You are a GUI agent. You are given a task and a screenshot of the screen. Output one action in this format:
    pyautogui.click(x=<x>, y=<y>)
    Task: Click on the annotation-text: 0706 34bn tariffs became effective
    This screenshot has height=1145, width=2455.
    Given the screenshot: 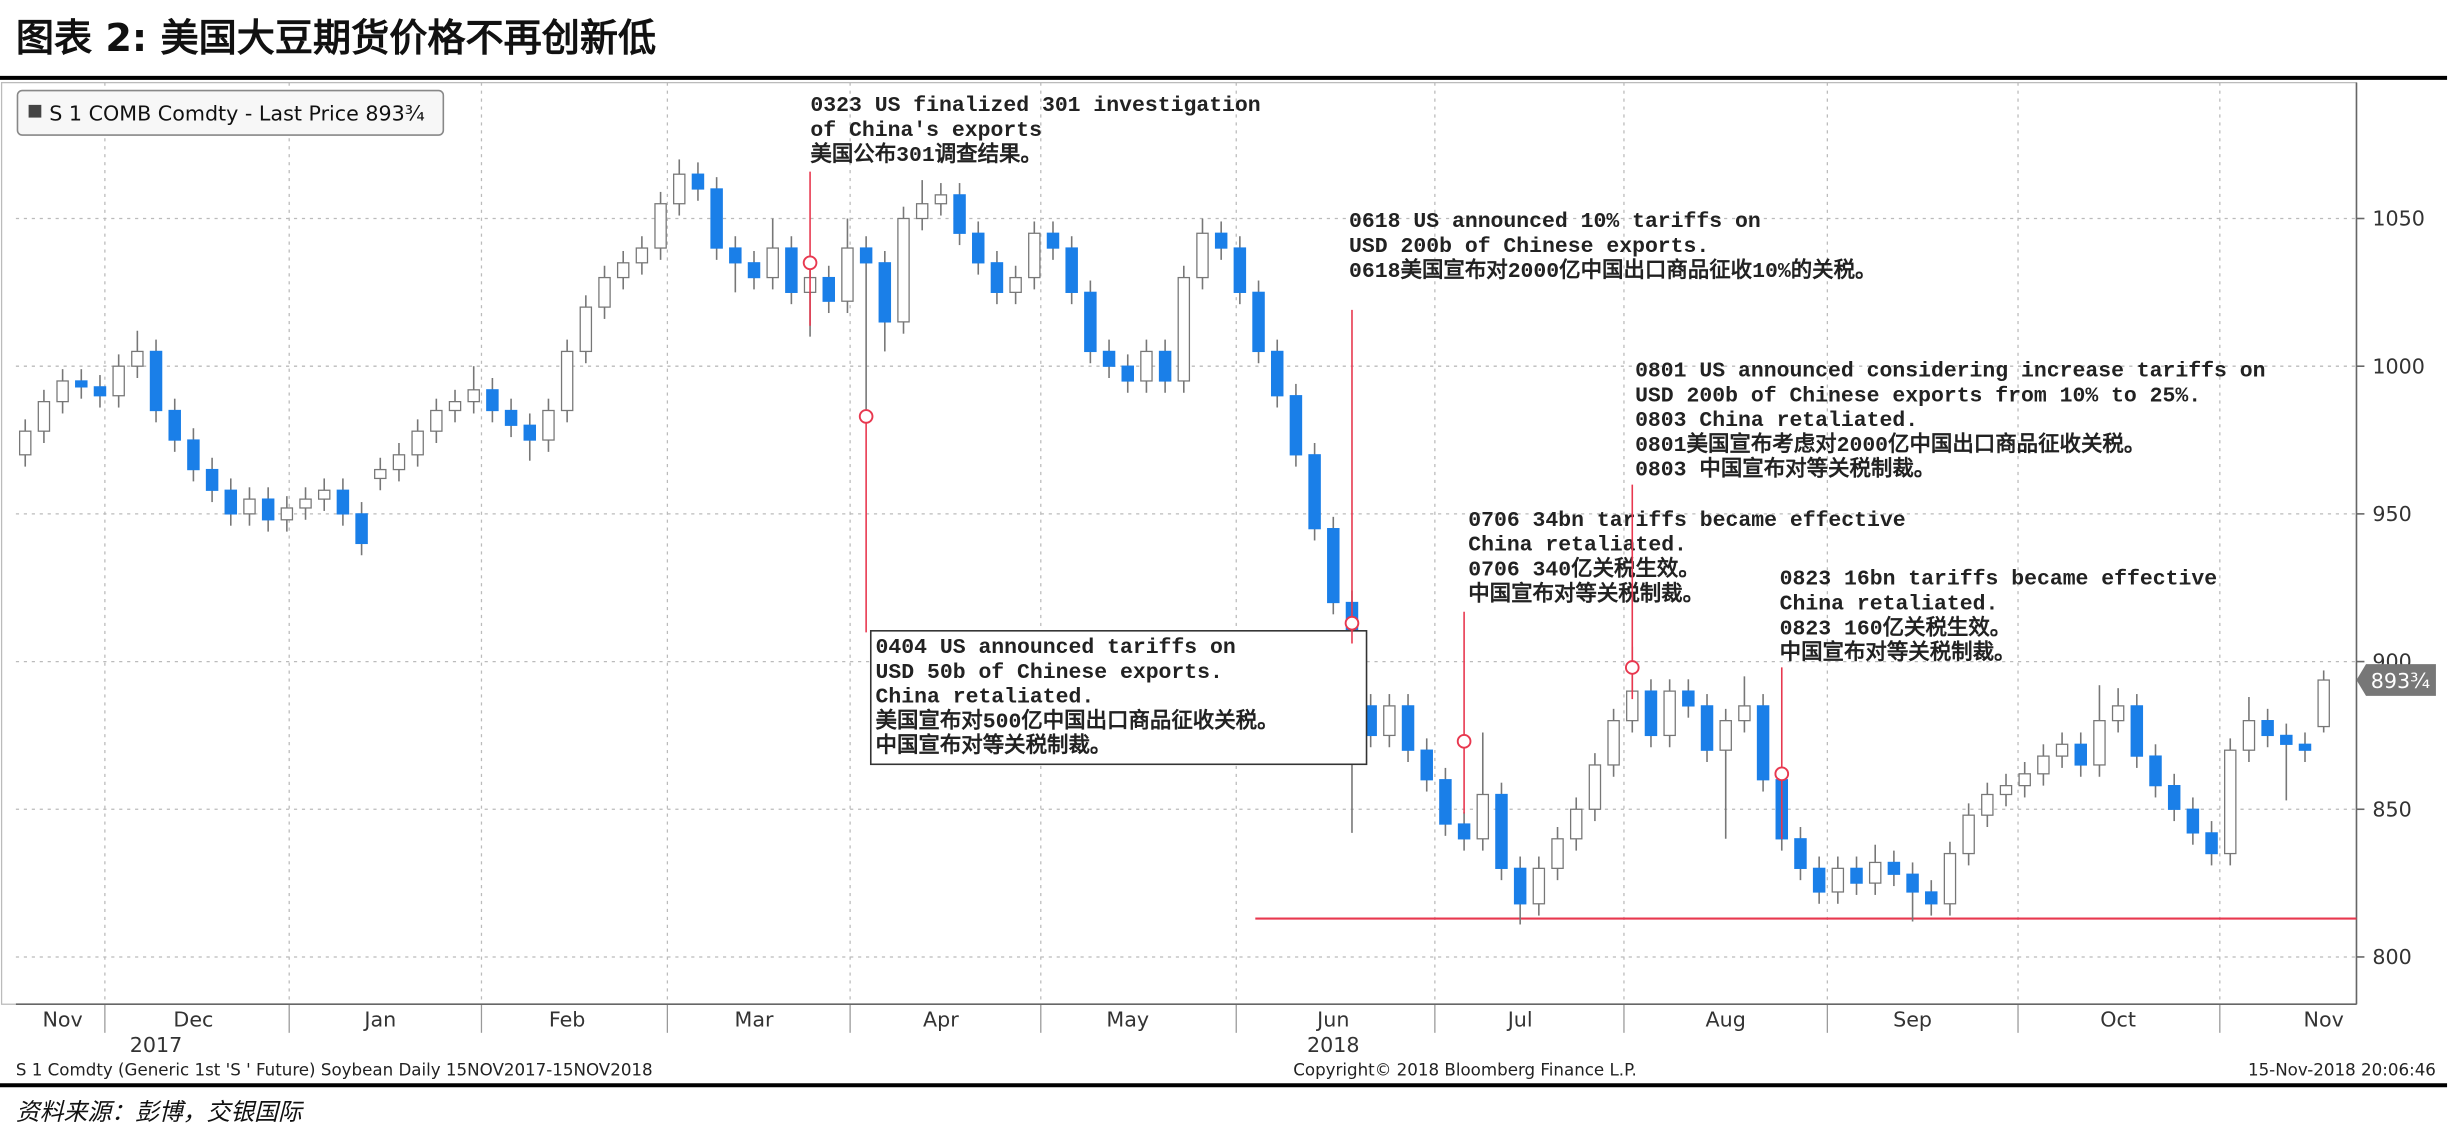 What is the action you would take?
    pyautogui.click(x=1686, y=521)
    